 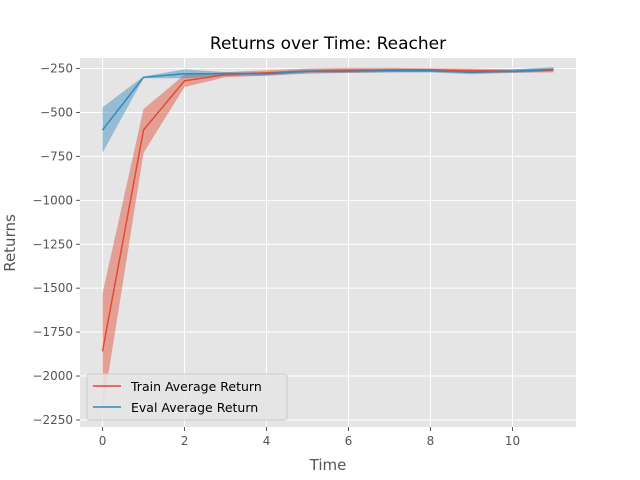 What do you see at coordinates (194, 407) in the screenshot?
I see `legend-label-eval: Eval Average Return` at bounding box center [194, 407].